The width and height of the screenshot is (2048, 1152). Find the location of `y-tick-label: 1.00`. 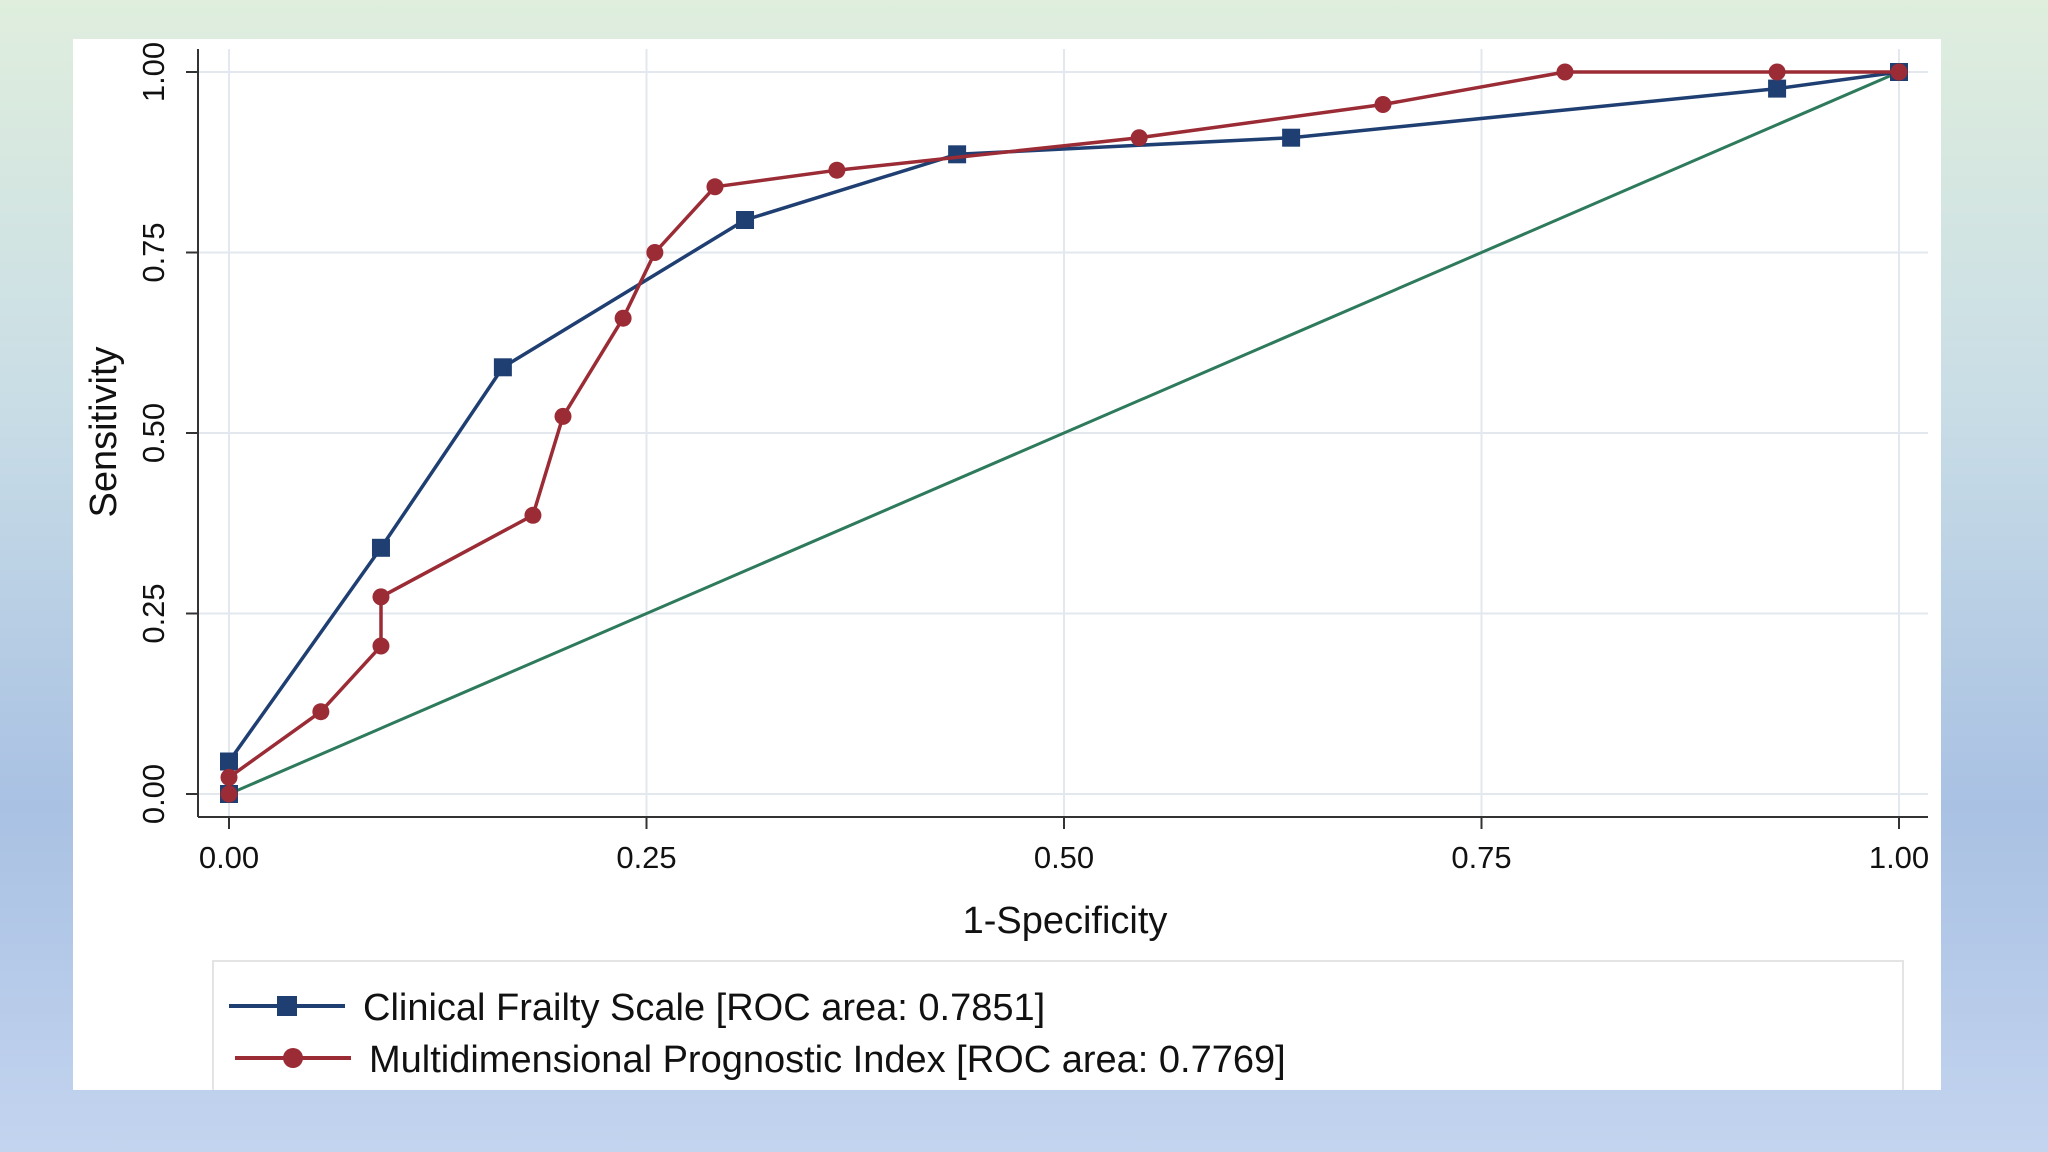

y-tick-label: 1.00 is located at coordinates (153, 72).